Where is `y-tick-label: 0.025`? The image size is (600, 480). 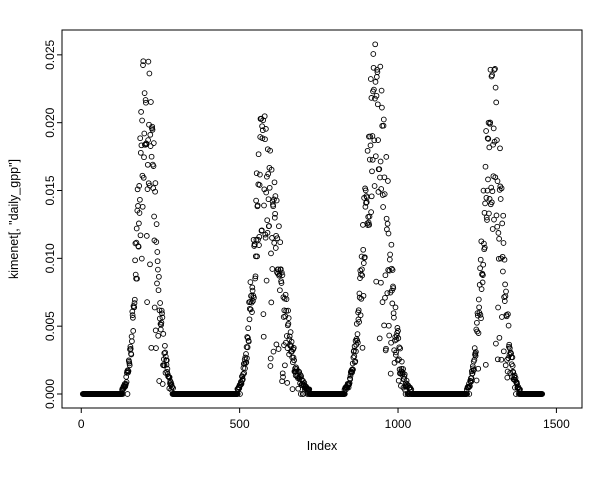
y-tick-label: 0.025 is located at coordinates (50, 55).